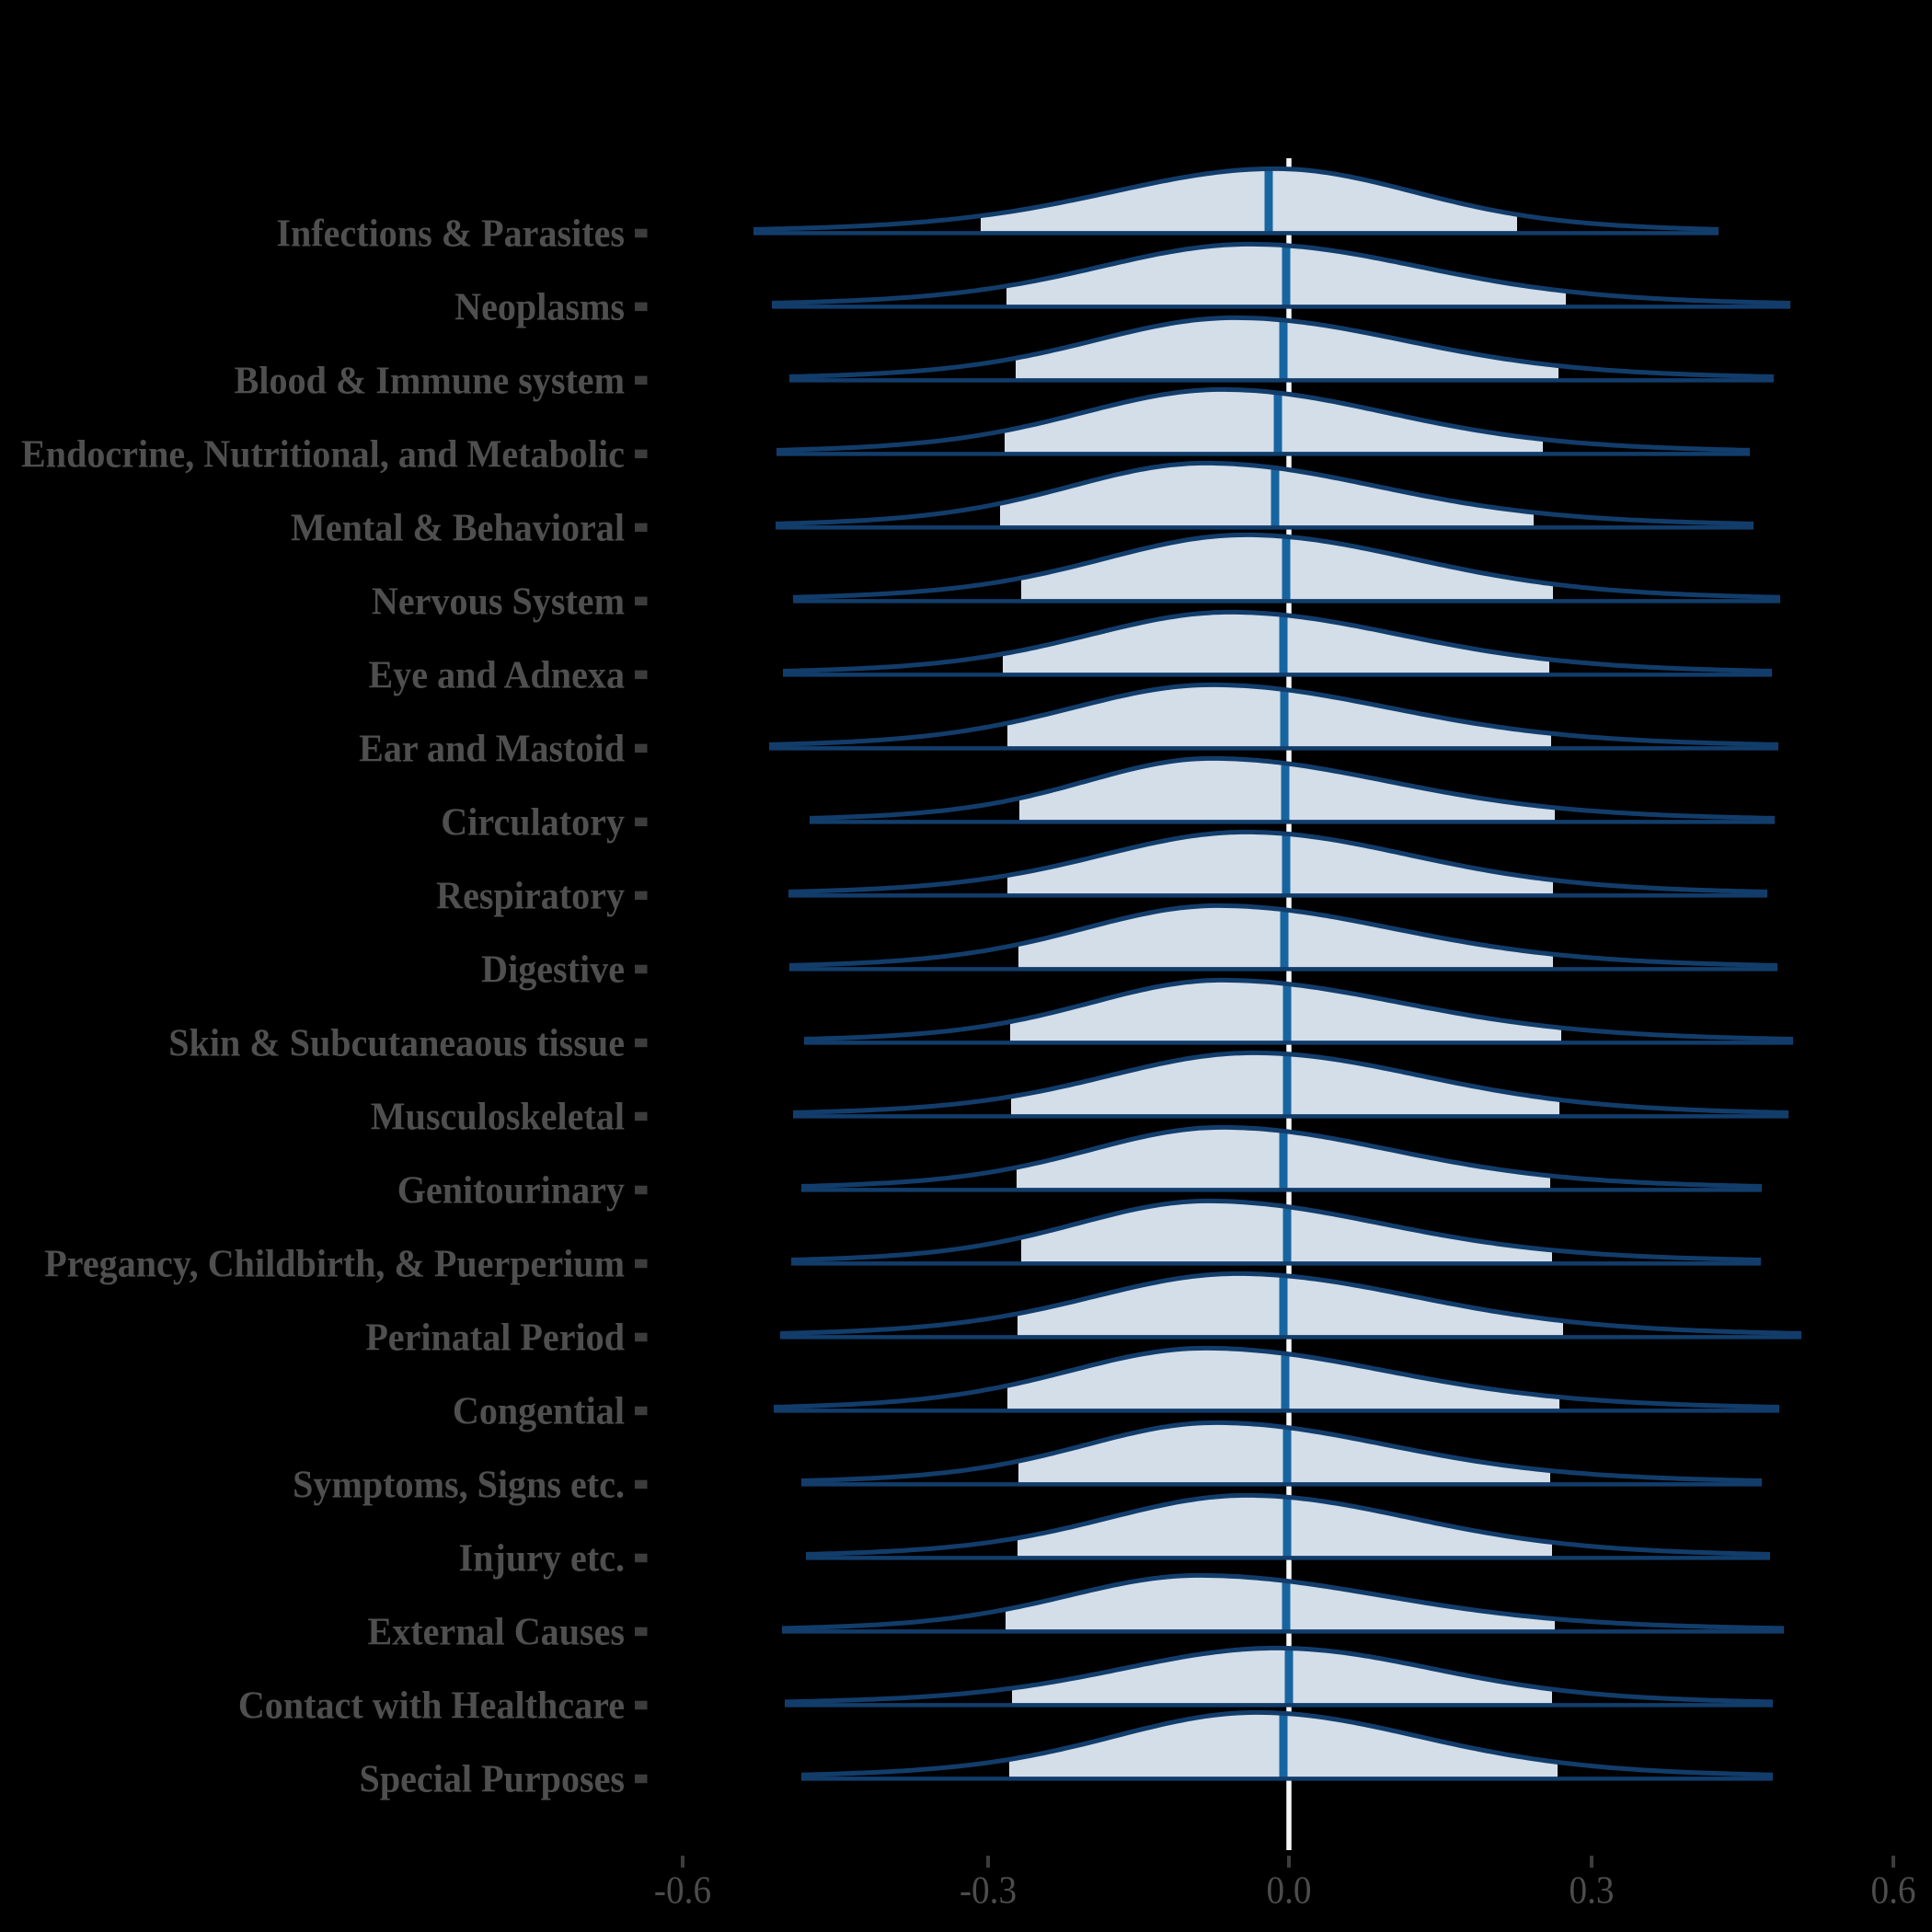  I want to click on svg-text: Injury etc., so click(542, 1558).